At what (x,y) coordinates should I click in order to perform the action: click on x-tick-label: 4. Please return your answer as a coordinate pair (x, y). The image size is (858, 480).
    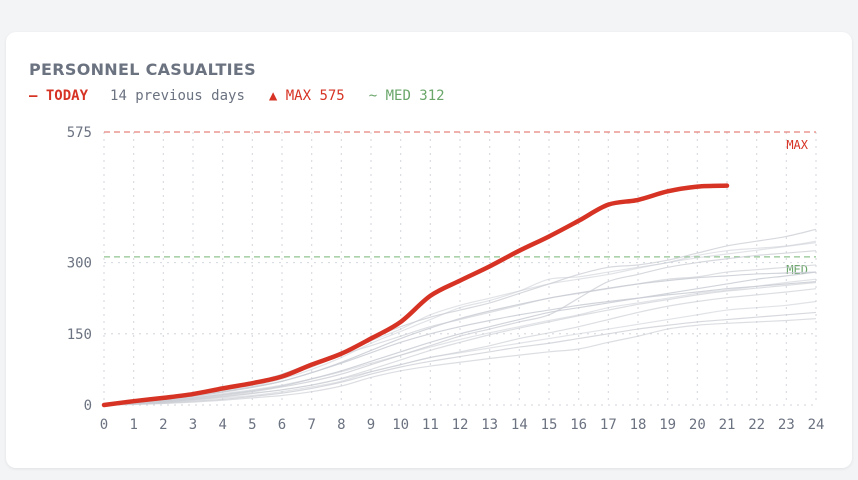
    Looking at the image, I should click on (222, 425).